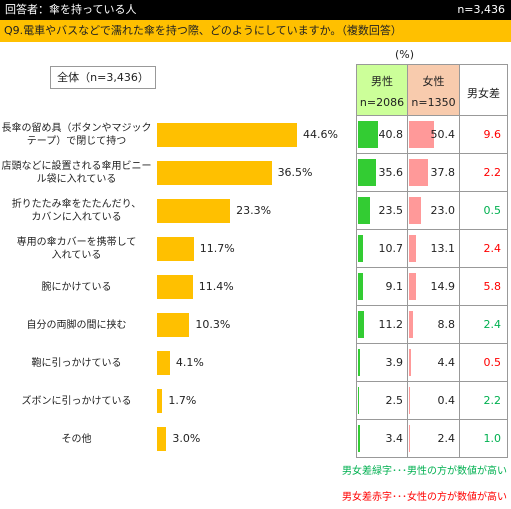 The height and width of the screenshot is (509, 511). I want to click on female-value: 37.8, so click(443, 172).